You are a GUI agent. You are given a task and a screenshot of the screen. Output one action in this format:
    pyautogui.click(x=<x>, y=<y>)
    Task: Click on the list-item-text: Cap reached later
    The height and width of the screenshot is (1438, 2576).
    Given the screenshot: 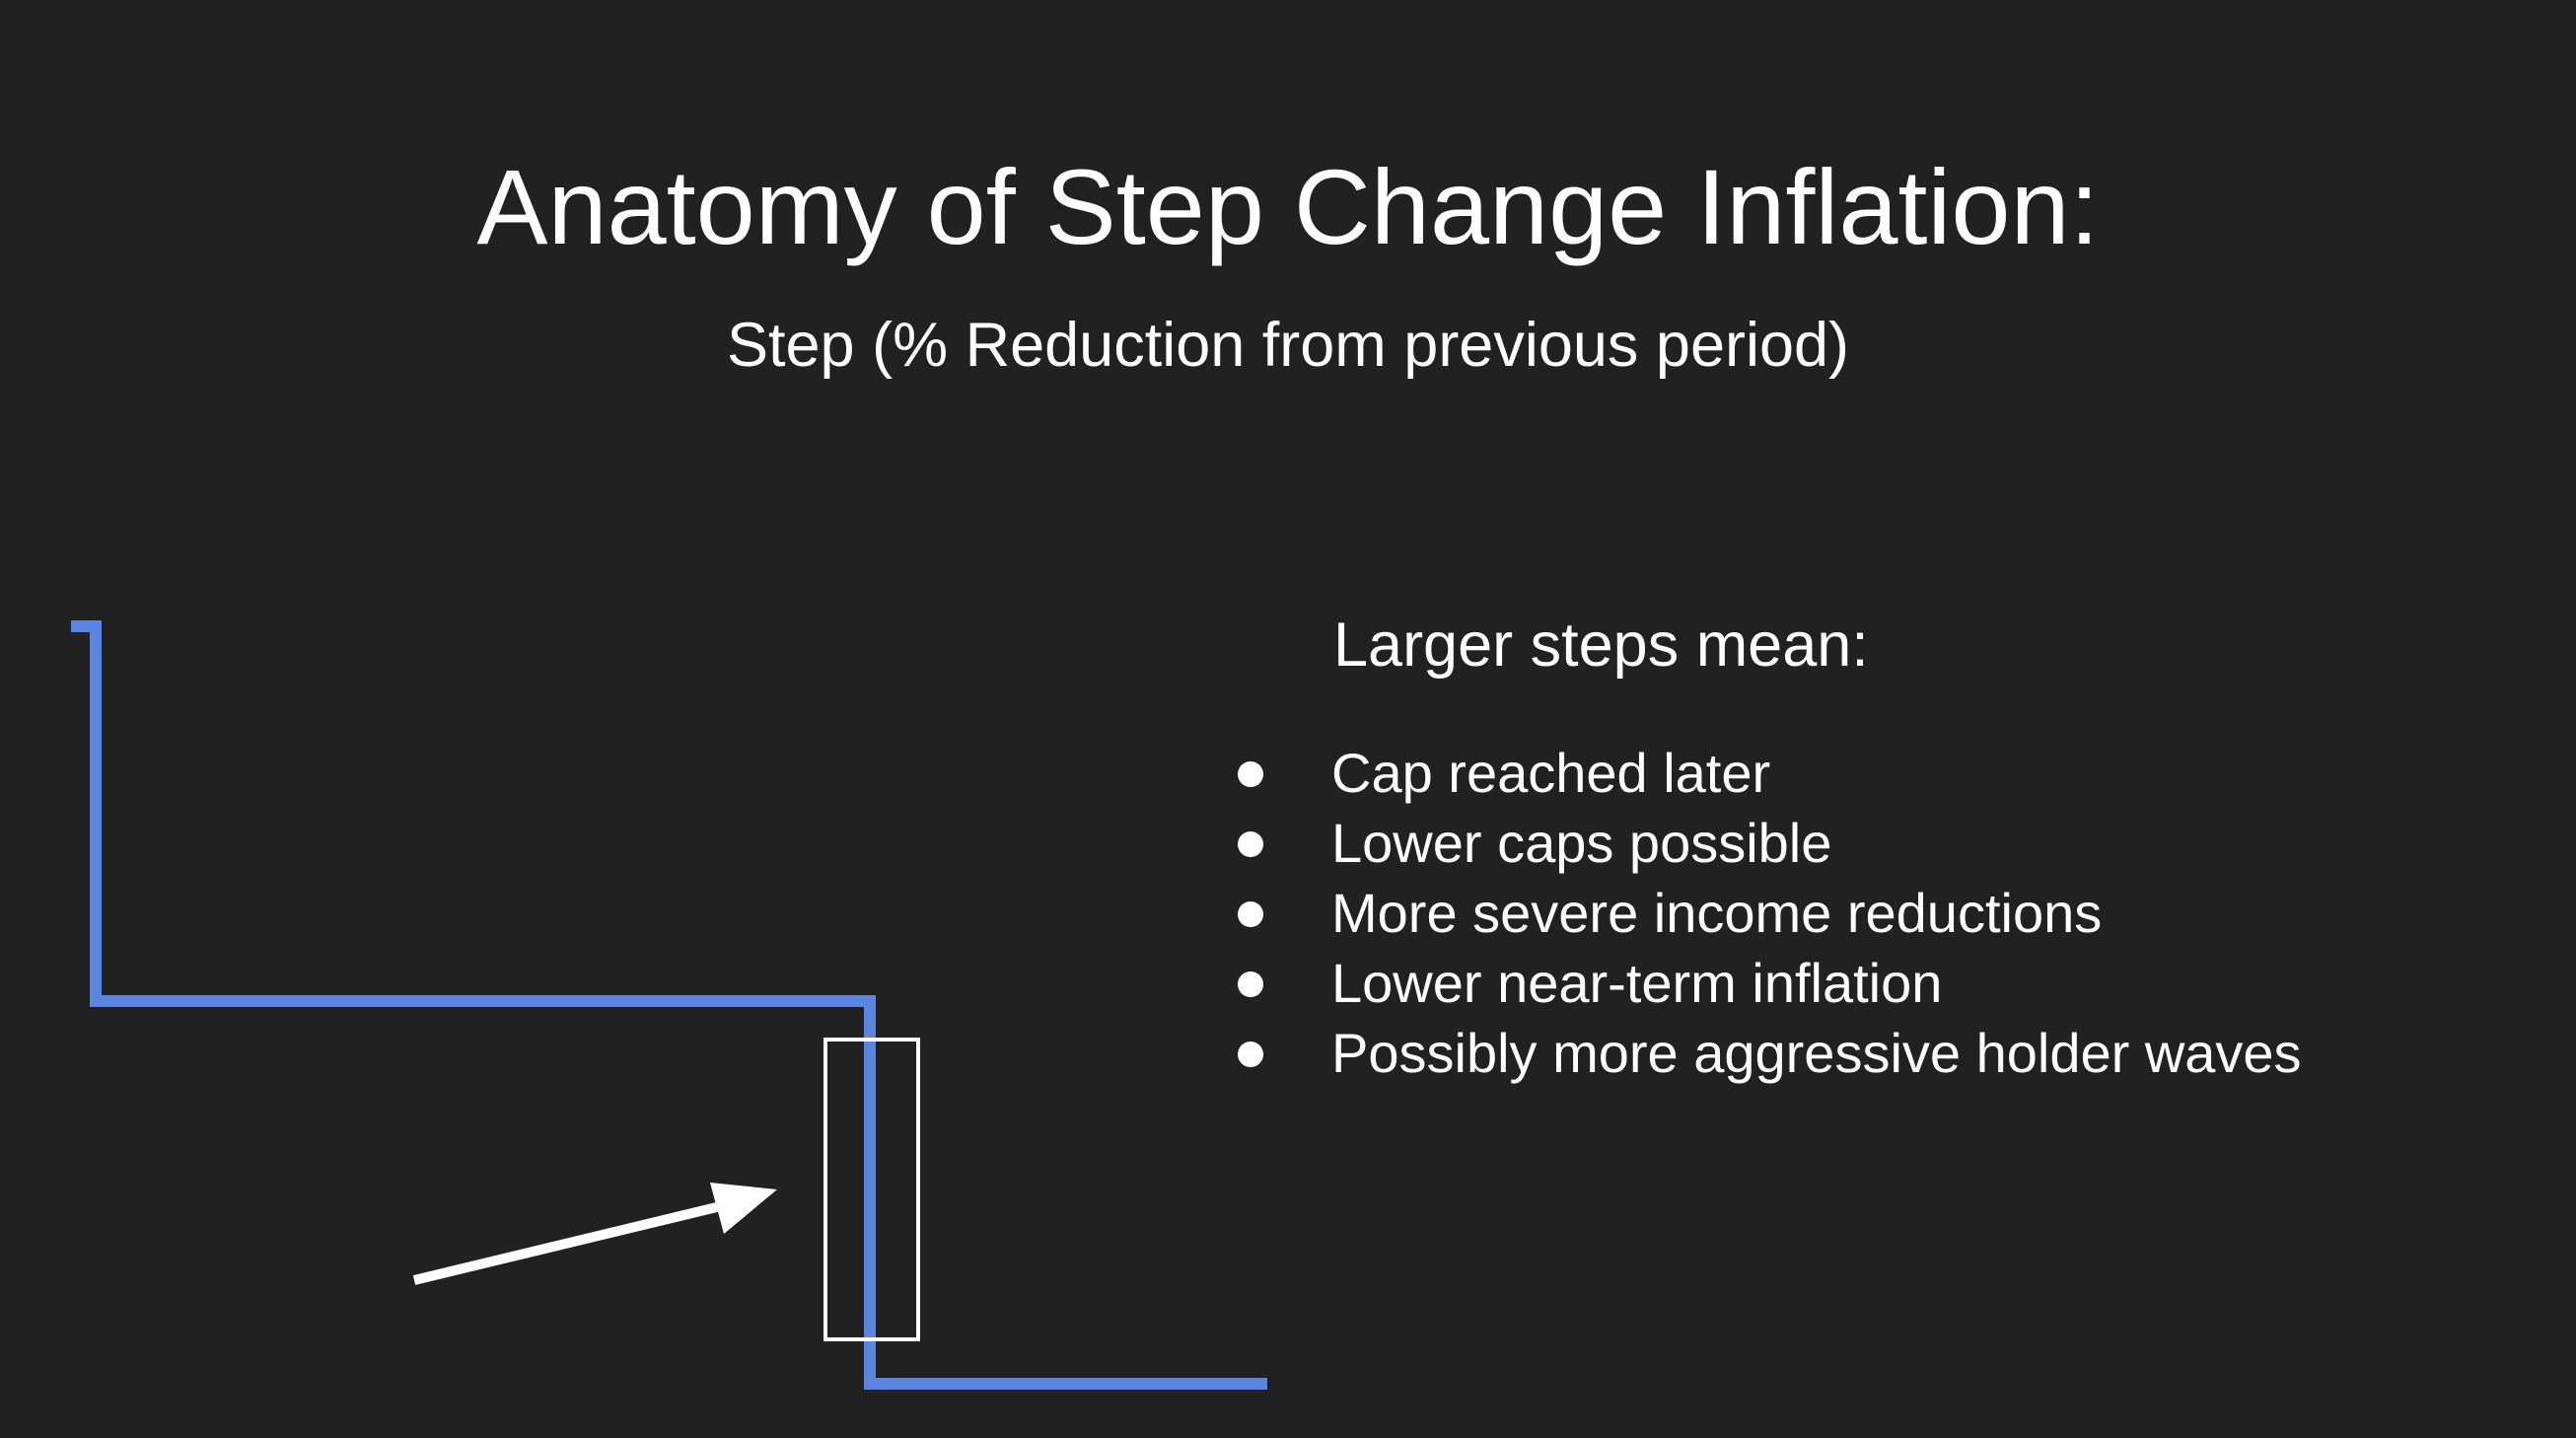 What is the action you would take?
    pyautogui.click(x=1551, y=773)
    